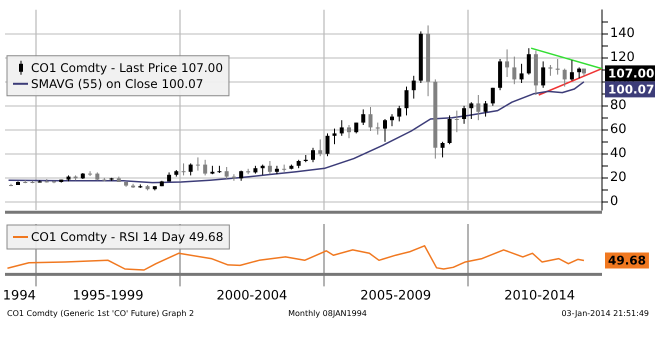 The height and width of the screenshot is (338, 655). Describe the element at coordinates (540, 296) in the screenshot. I see `x-tick-label: 2010-2014` at that location.